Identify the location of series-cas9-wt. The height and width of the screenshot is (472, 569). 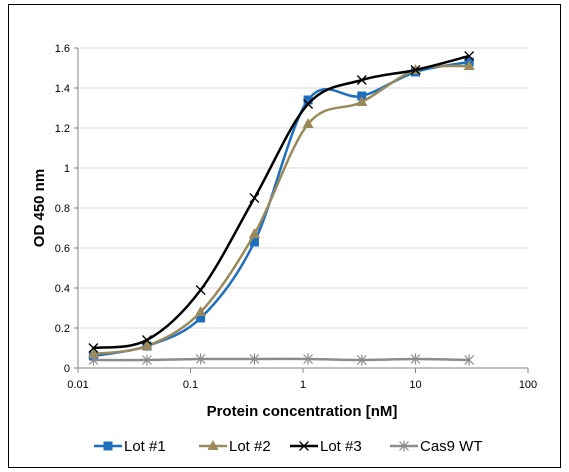
(281, 359).